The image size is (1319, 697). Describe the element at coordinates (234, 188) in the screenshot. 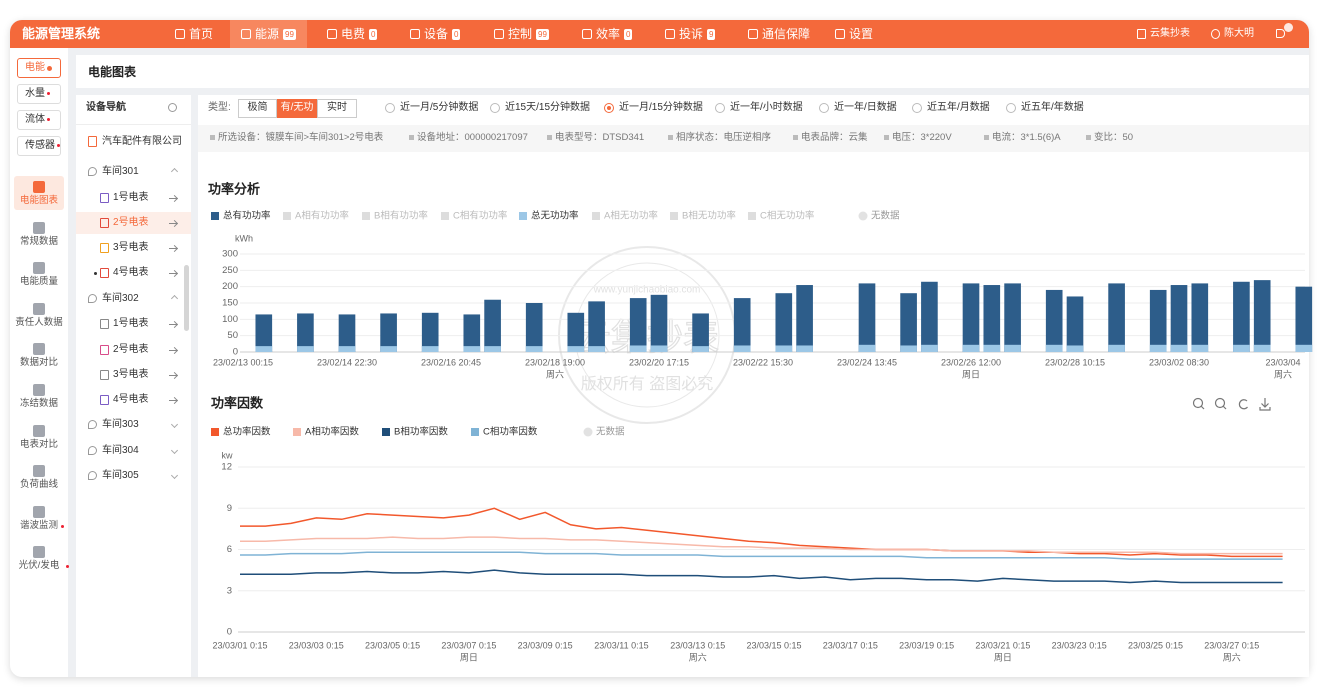

I see `chart-title: 功率分析` at that location.